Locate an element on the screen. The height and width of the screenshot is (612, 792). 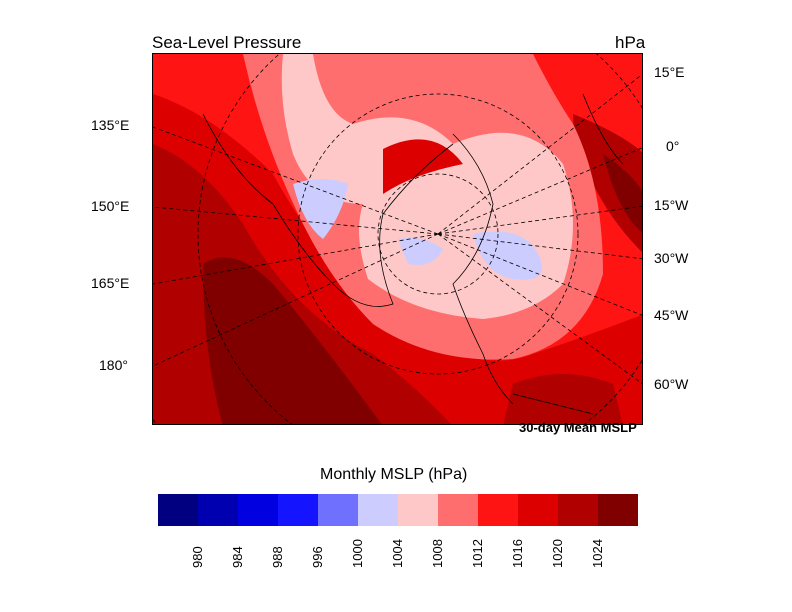
colorbar-title: Monthly MSLP (hPa) is located at coordinates (394, 474).